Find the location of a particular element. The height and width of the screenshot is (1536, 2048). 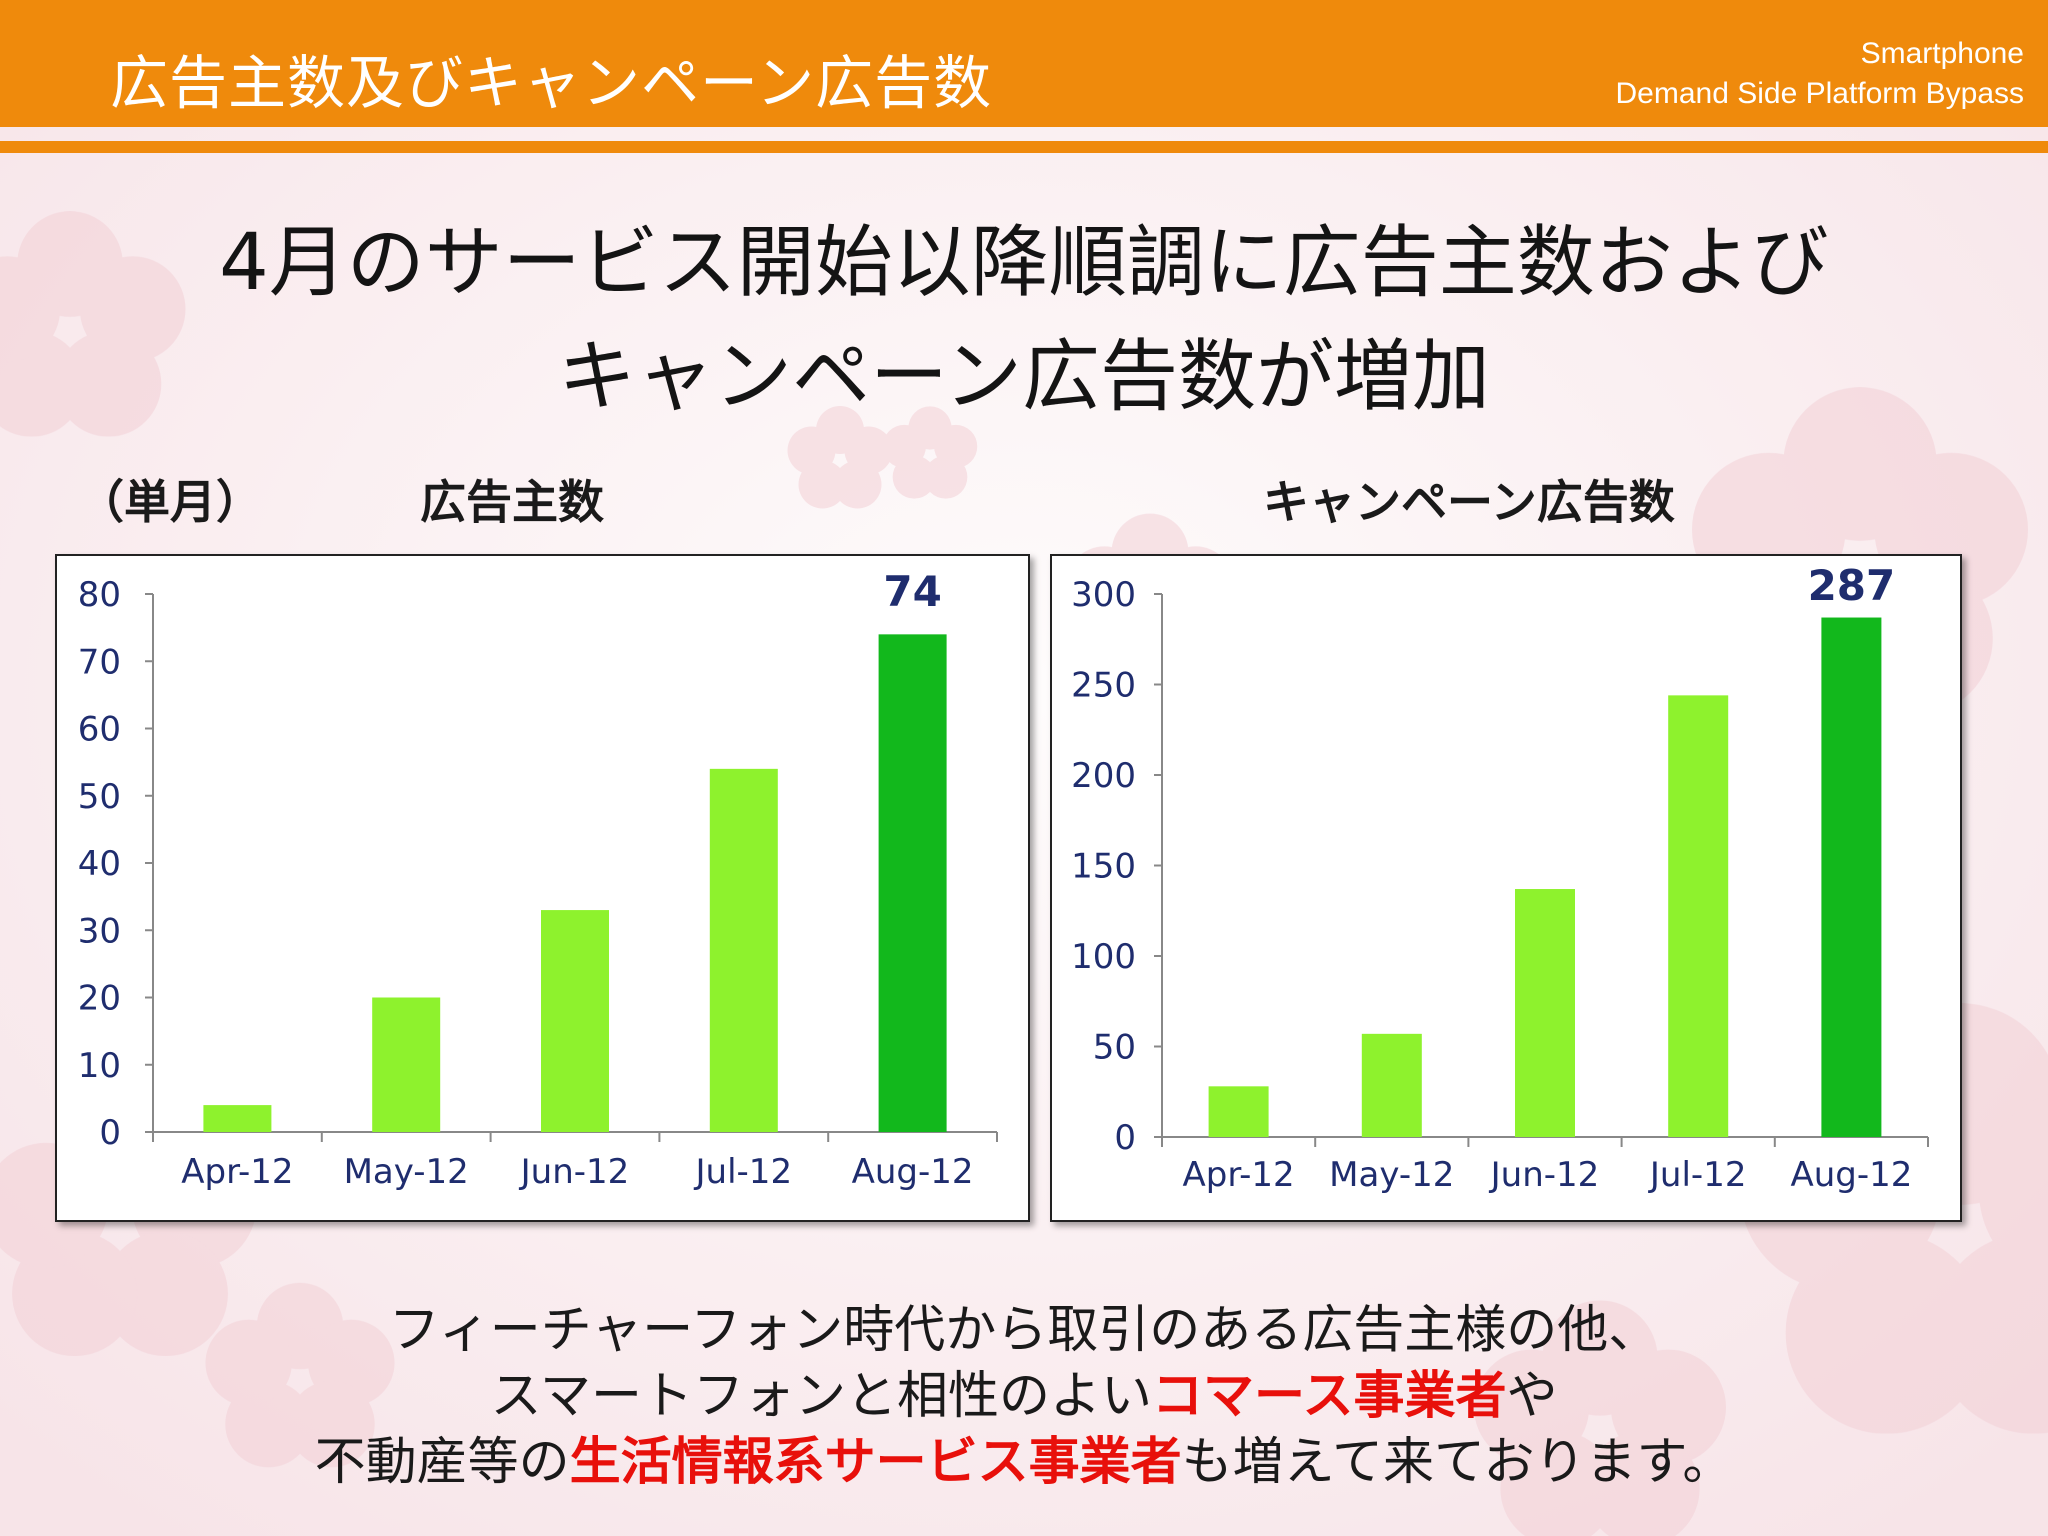

y-tick-label: 100 is located at coordinates (1103, 957).